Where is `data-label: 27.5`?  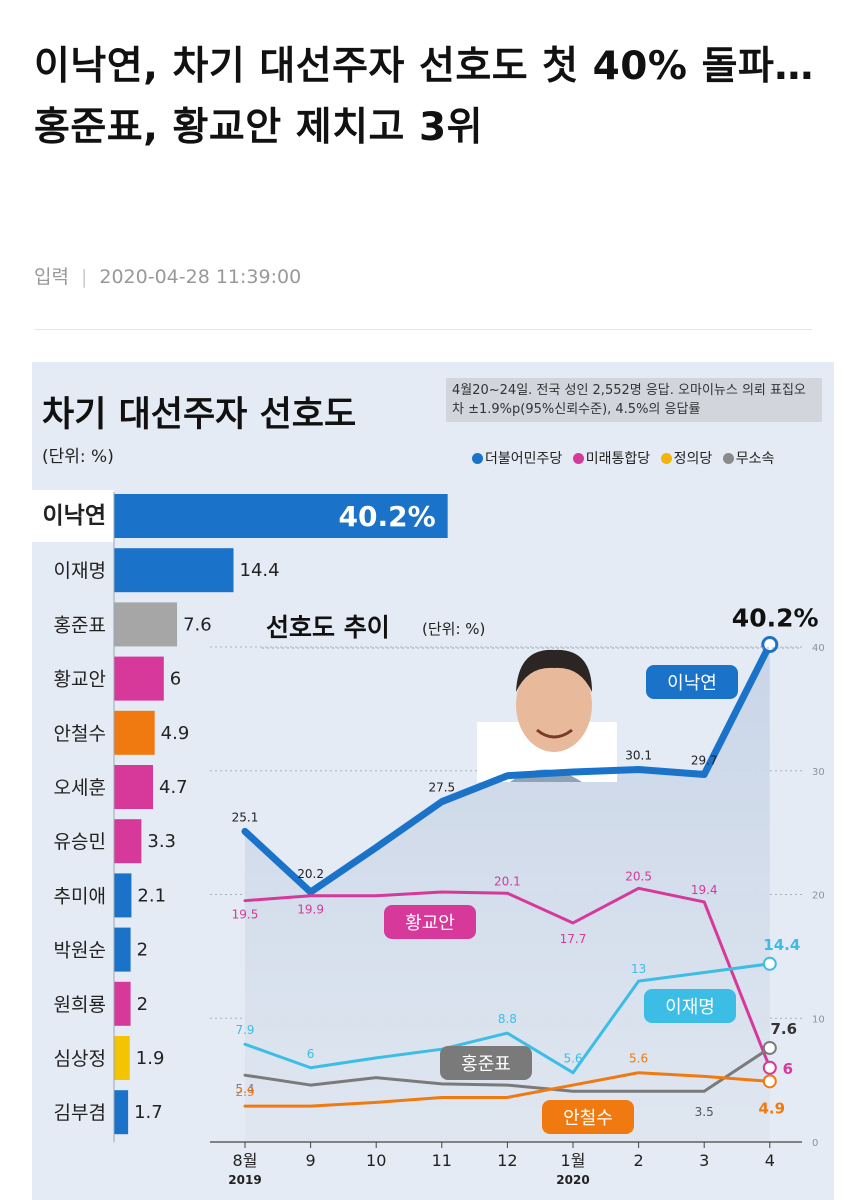
data-label: 27.5 is located at coordinates (441, 788).